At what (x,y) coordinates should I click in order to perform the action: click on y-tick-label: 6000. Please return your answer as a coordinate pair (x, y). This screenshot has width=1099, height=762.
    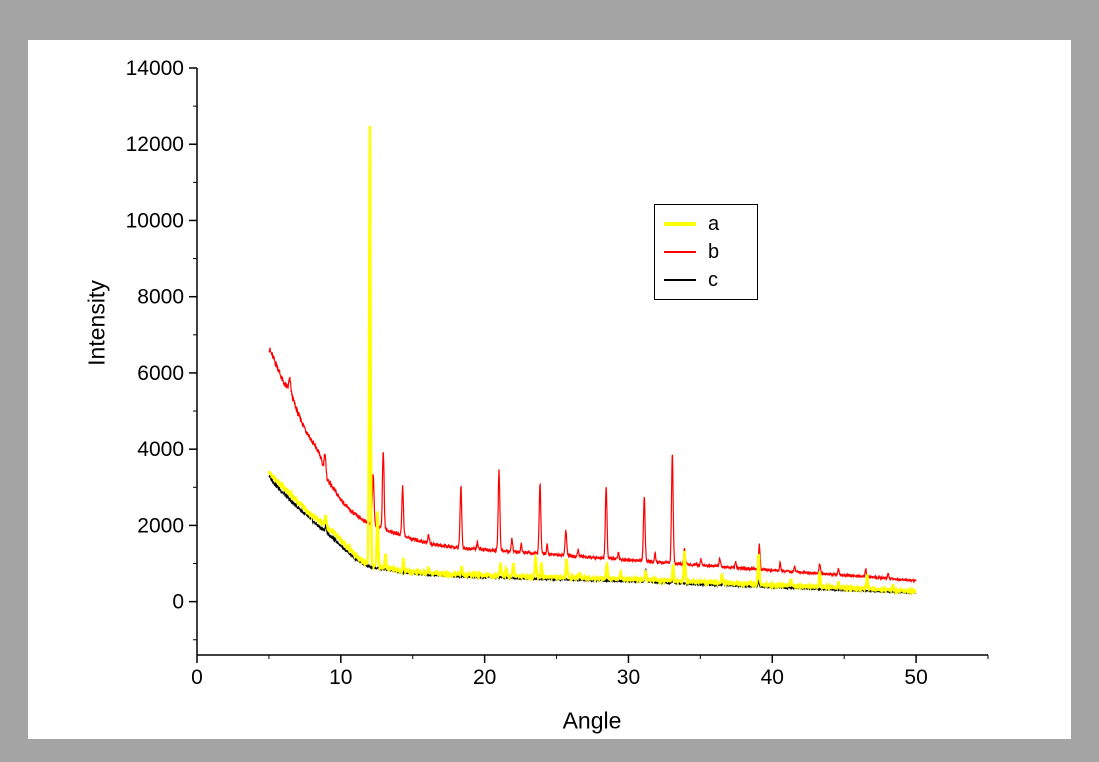
    Looking at the image, I should click on (160, 373).